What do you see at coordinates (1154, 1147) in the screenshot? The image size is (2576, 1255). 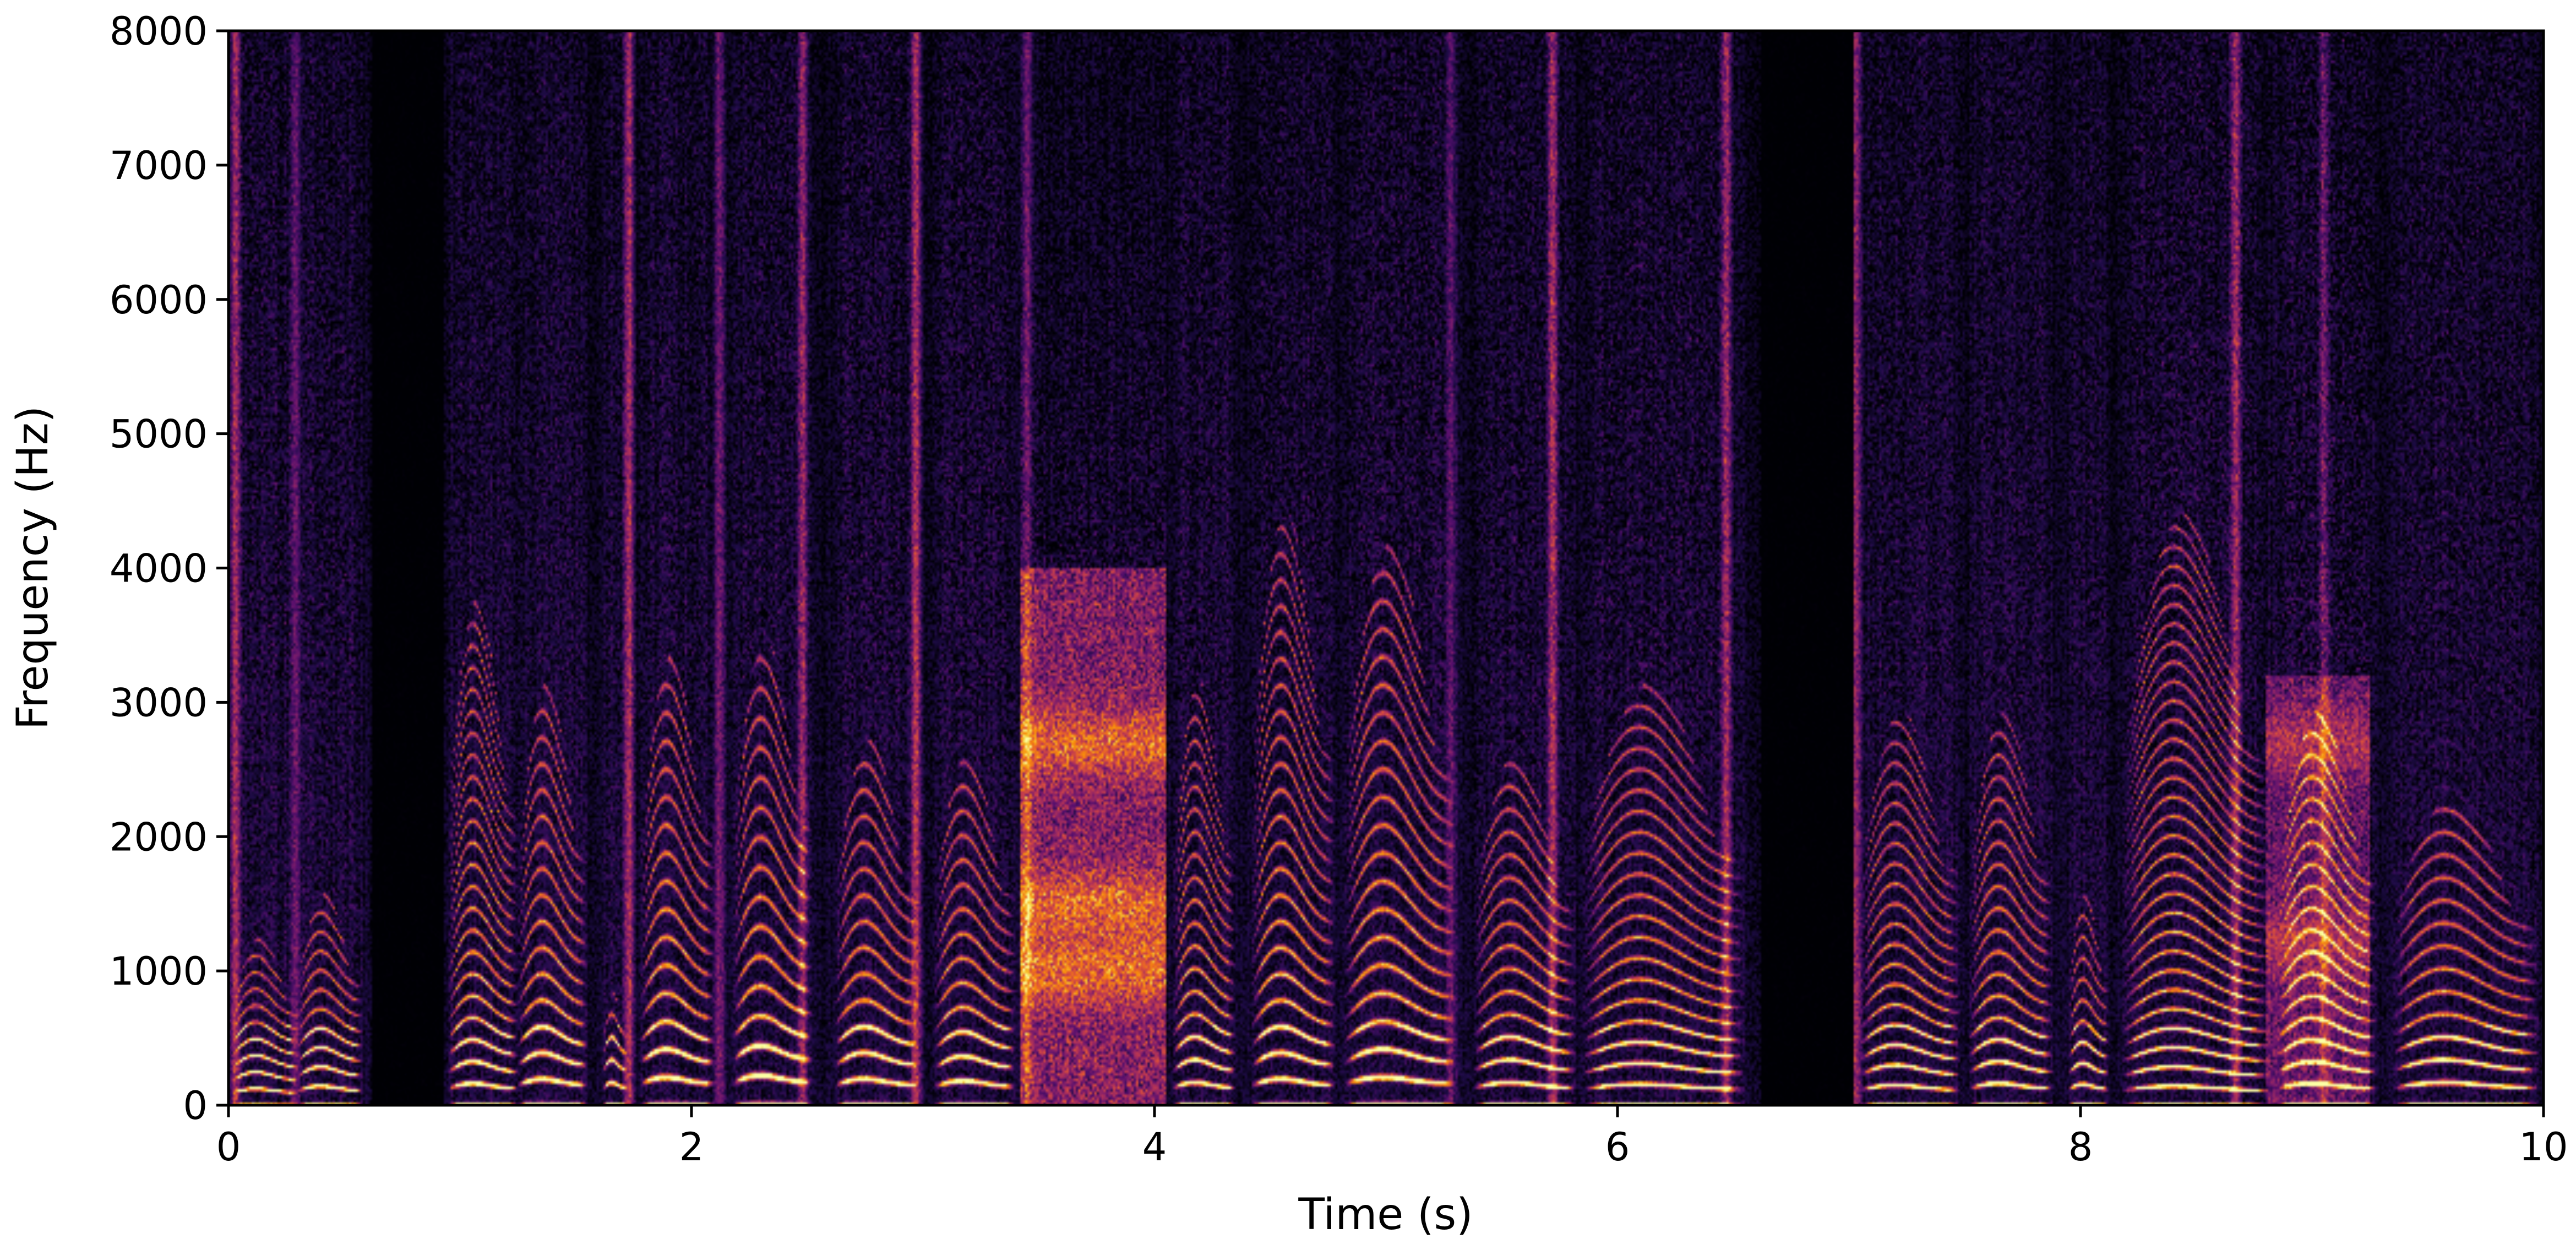 I see `x-tick-label: 4` at bounding box center [1154, 1147].